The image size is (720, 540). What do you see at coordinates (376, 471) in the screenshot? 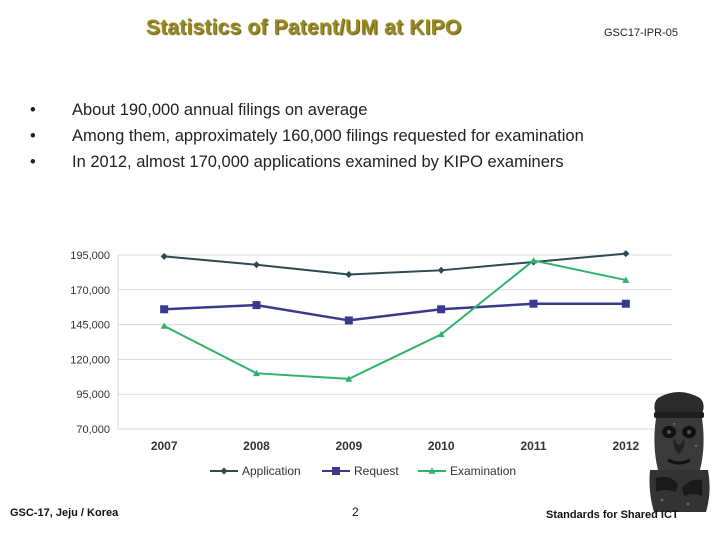
I see `legend-label: Request` at bounding box center [376, 471].